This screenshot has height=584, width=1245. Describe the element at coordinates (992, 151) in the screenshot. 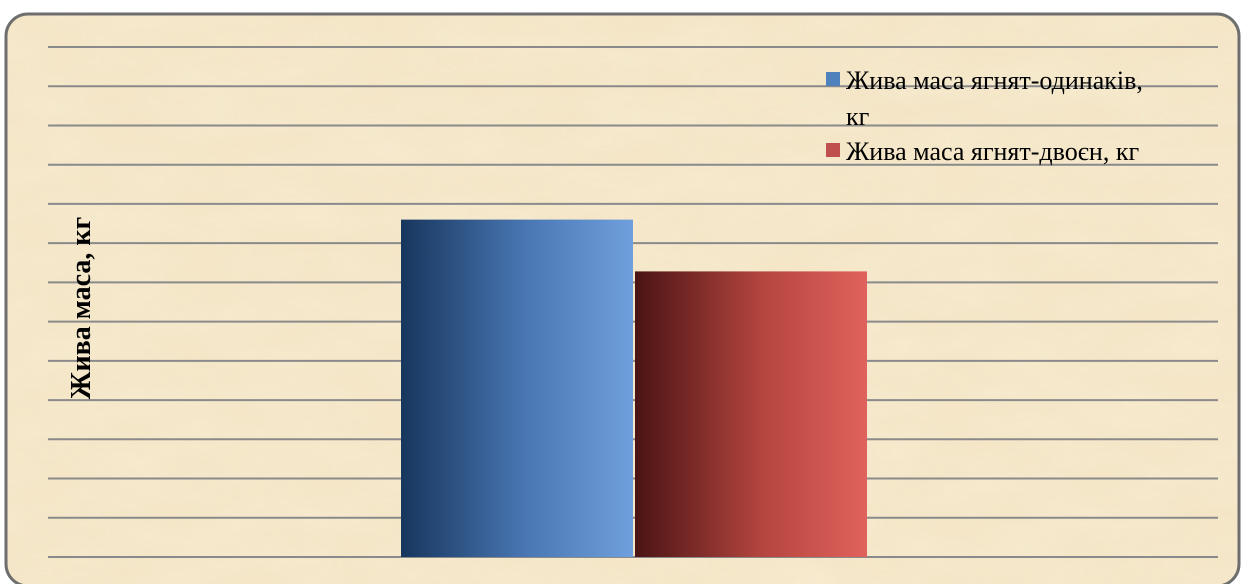

I see `legend-label-series-2: Жива маса ягнят-двоєн, кг` at that location.